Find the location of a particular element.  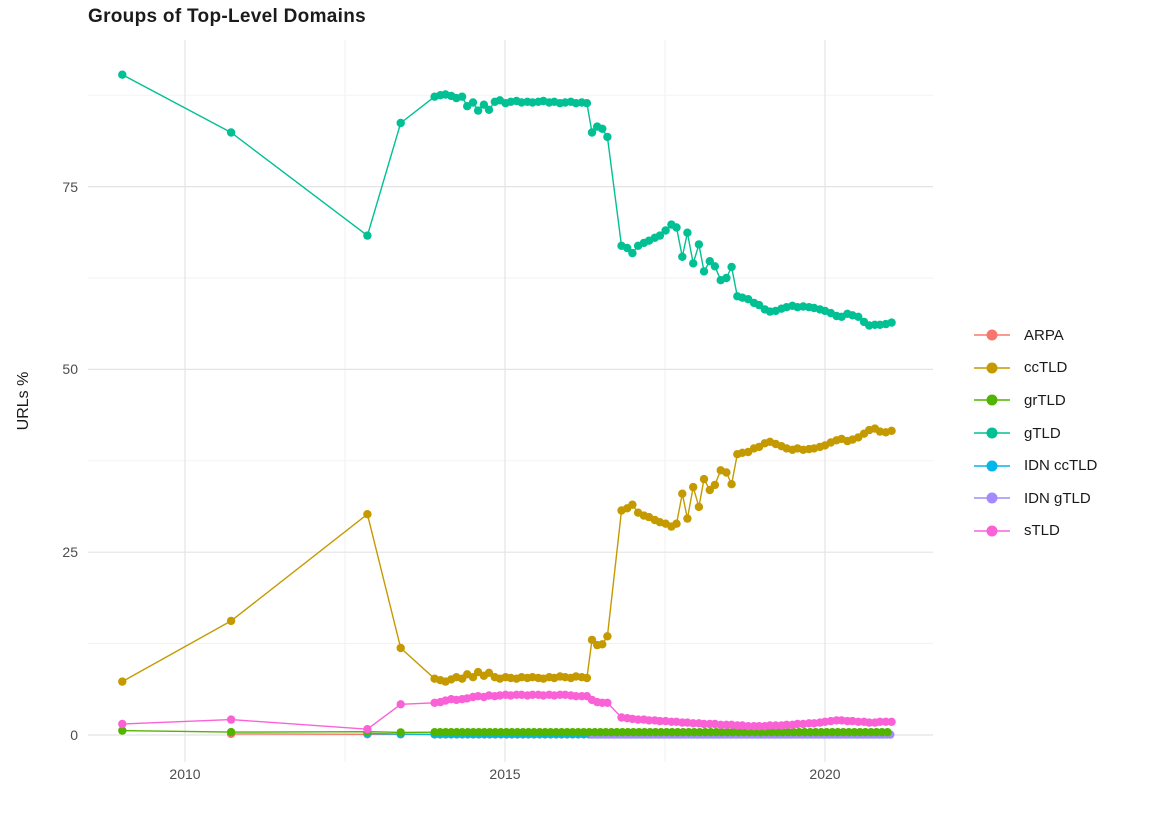

x-tick-label-2020: 2020 is located at coordinates (825, 774).